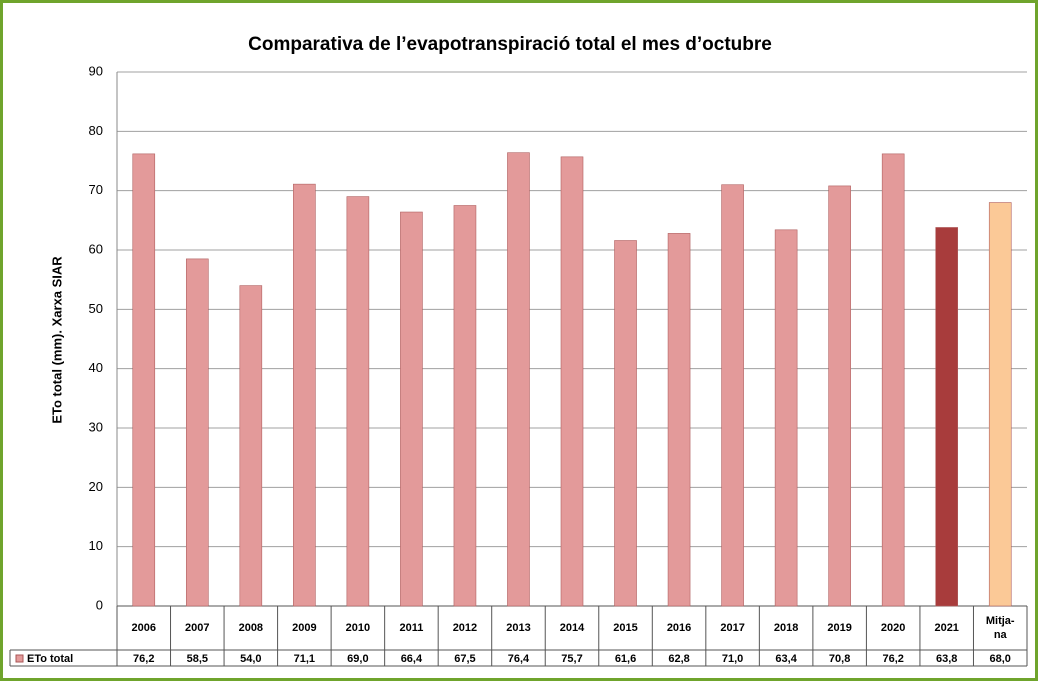 The image size is (1038, 681). I want to click on x-tick-label: 2016, so click(679, 628).